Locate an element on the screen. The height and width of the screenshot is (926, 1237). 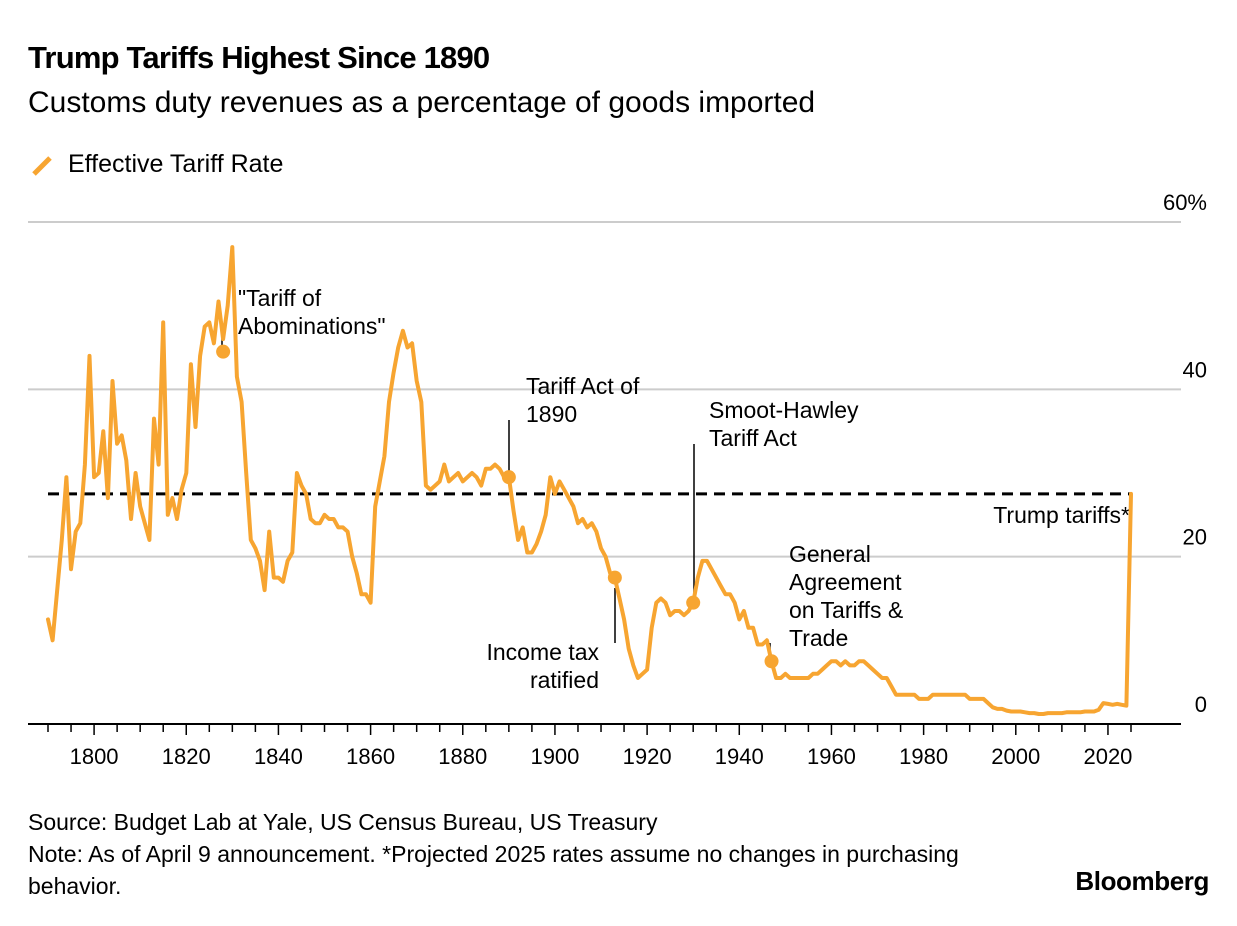
annotation-label: 1890 is located at coordinates (551, 414).